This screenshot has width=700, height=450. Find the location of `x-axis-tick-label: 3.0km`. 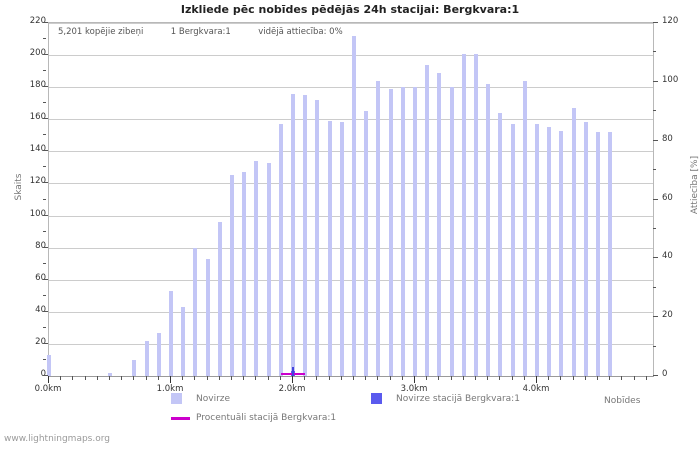

x-axis-tick-label: 3.0km is located at coordinates (414, 389).